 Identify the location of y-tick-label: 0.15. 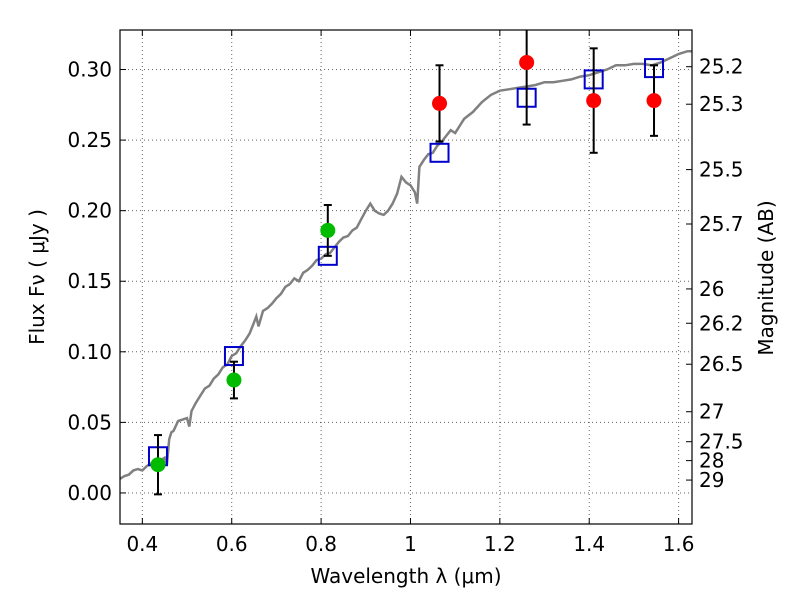
(89, 281).